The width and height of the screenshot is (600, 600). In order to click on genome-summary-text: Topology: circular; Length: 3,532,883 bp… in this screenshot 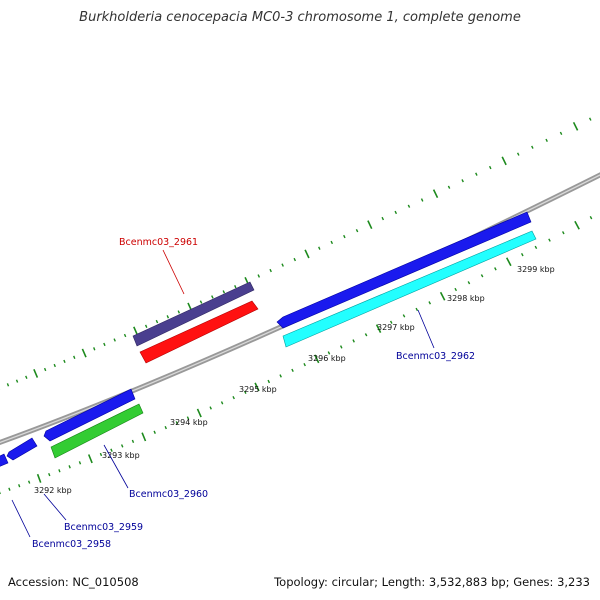, I will do `click(432, 582)`.